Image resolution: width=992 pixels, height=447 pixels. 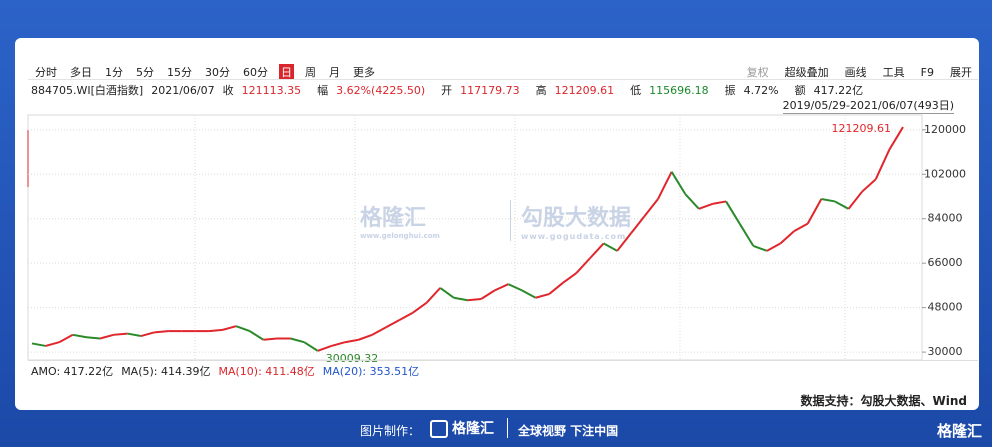 What do you see at coordinates (364, 72) in the screenshot?
I see `period-tab: 更多` at bounding box center [364, 72].